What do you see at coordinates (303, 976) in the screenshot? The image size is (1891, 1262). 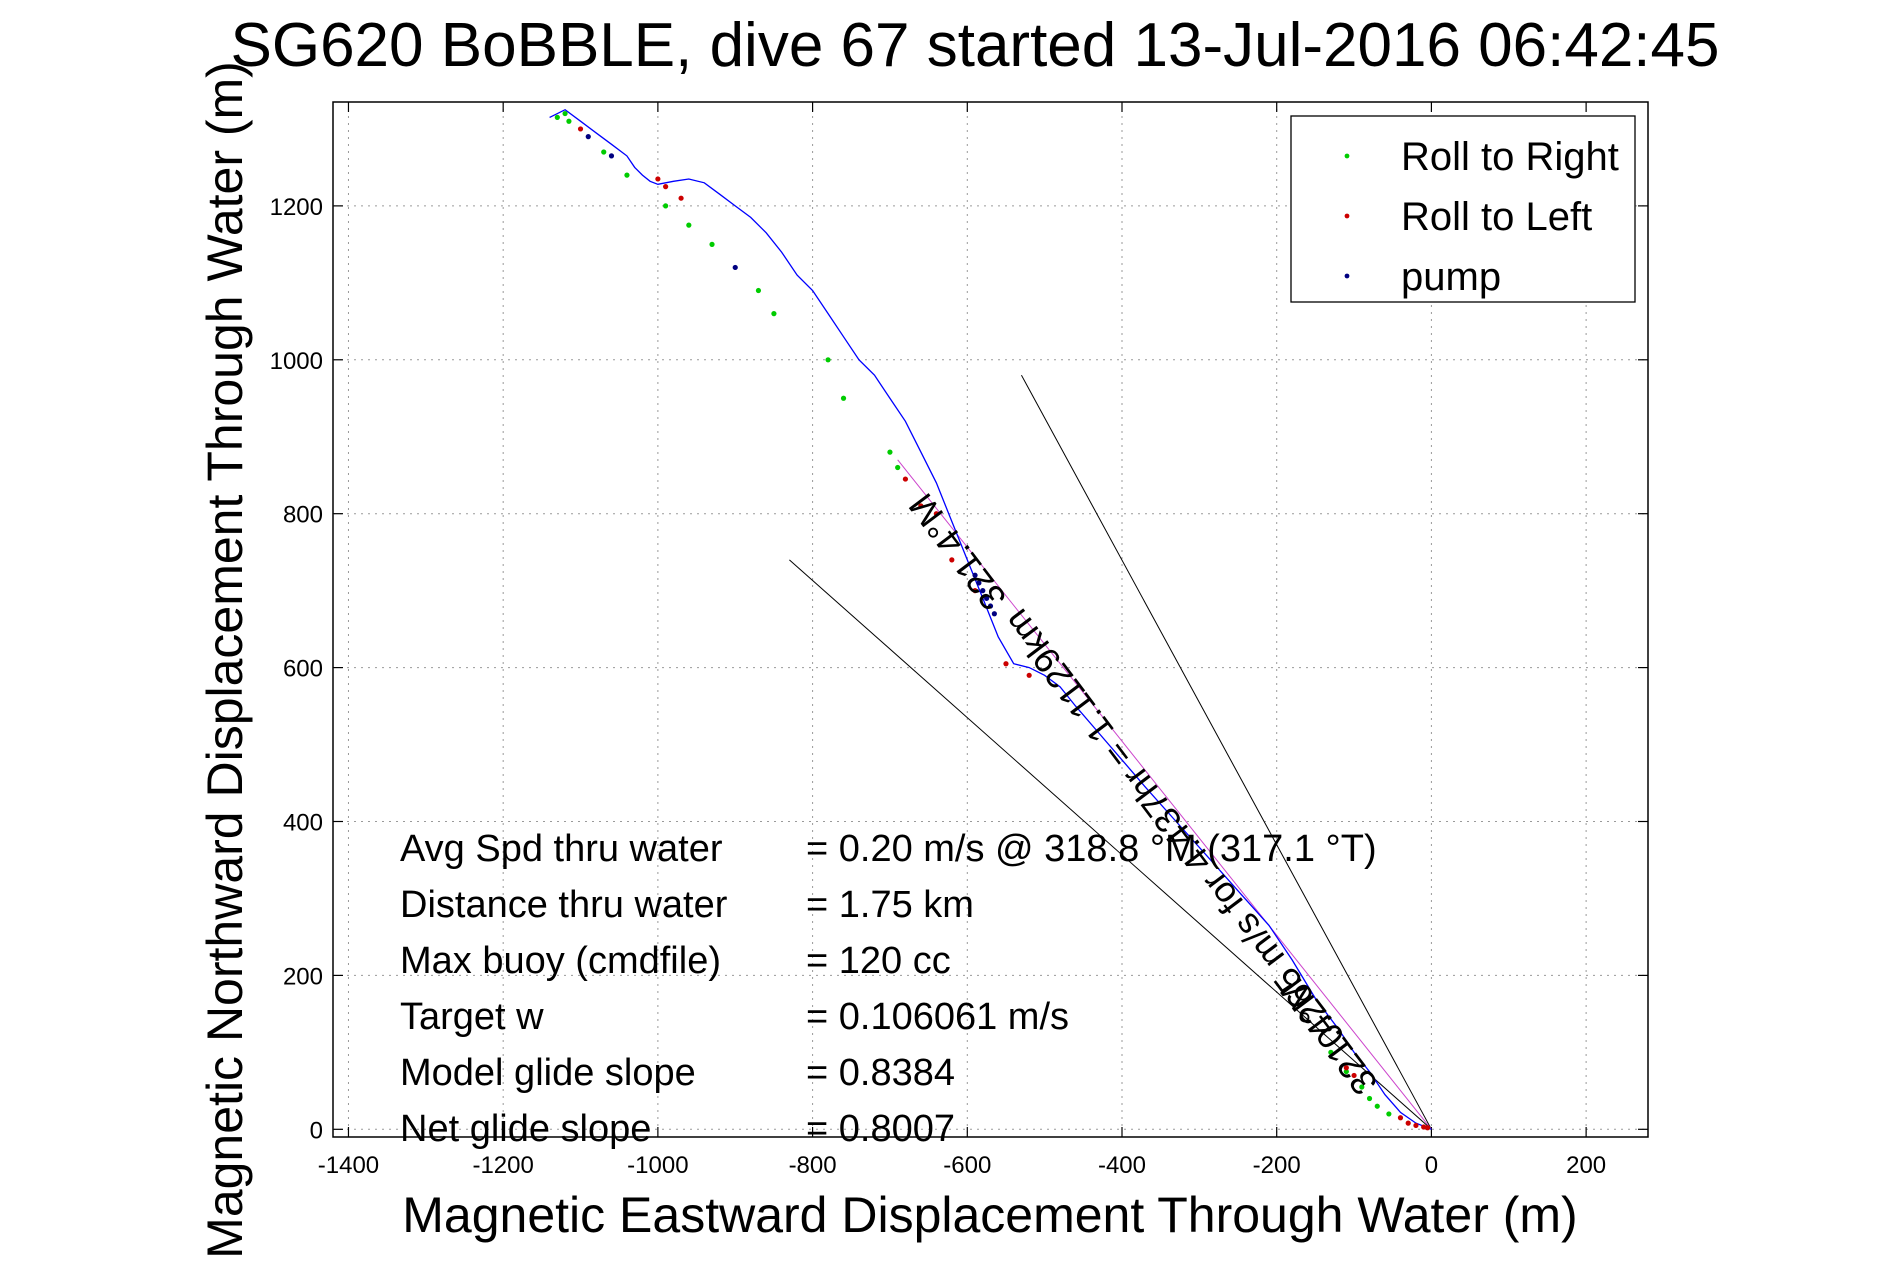 I see `y-tick-label: 200` at bounding box center [303, 976].